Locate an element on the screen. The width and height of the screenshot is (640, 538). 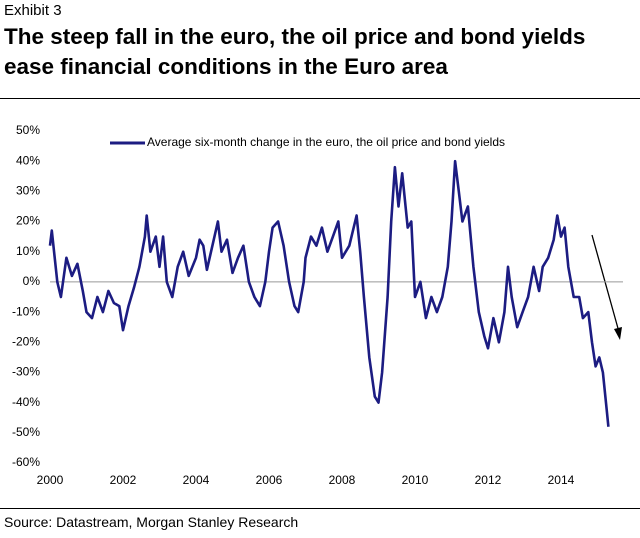
y-tick-label: 40% is located at coordinates (28, 160).